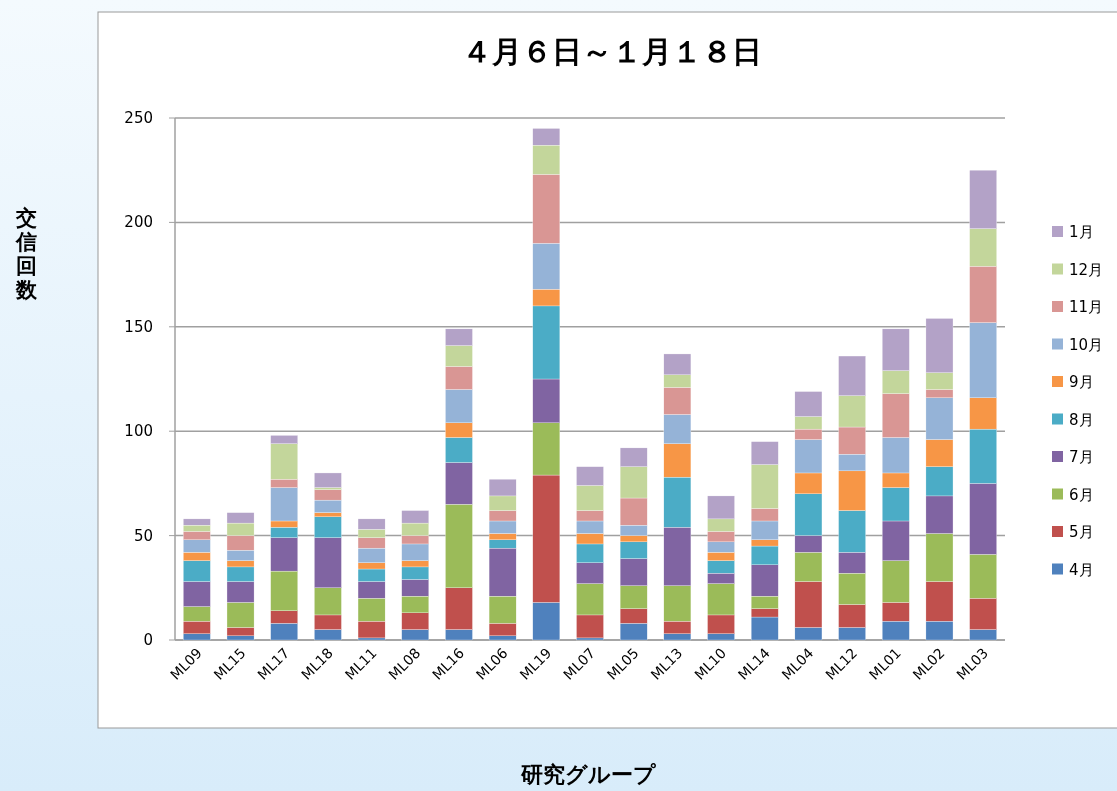 This screenshot has height=791, width=1117. I want to click on y-tick-label: 50, so click(143, 535).